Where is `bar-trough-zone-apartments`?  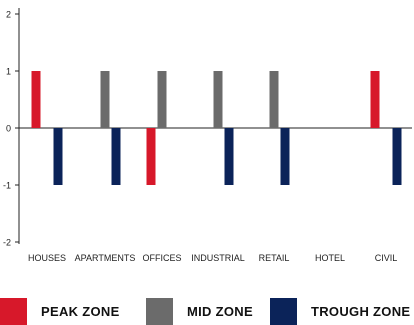
bar-trough-zone-apartments is located at coordinates (116, 156).